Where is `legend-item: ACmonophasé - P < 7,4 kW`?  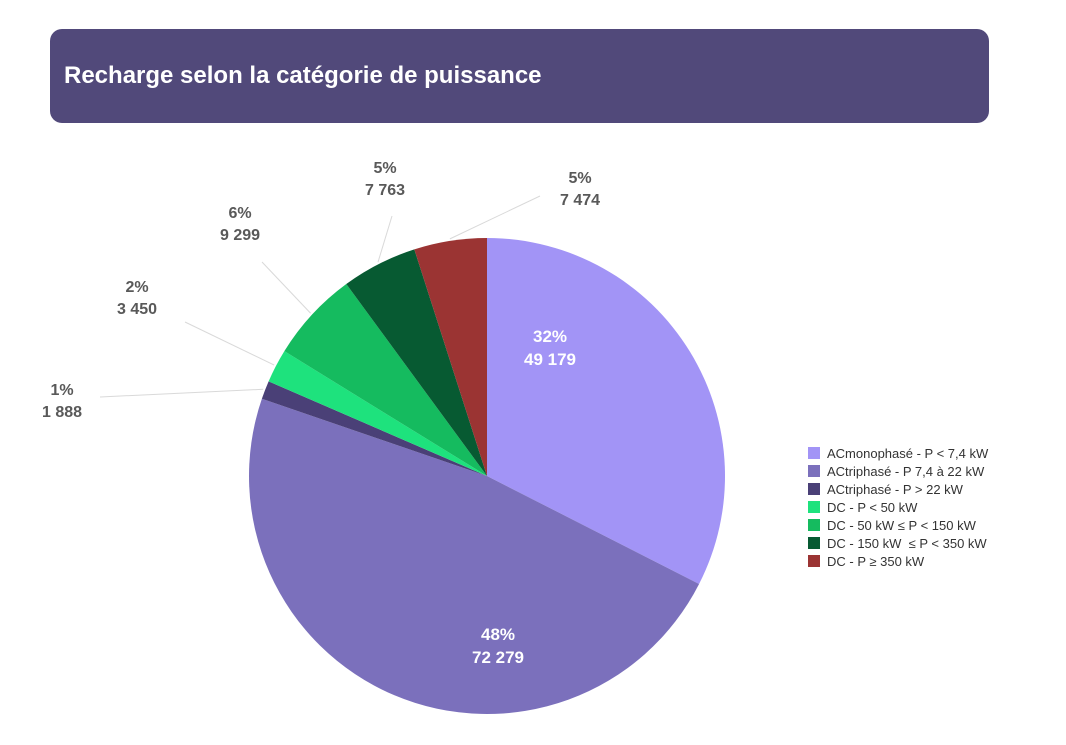
legend-item: ACmonophasé - P < 7,4 kW is located at coordinates (898, 453).